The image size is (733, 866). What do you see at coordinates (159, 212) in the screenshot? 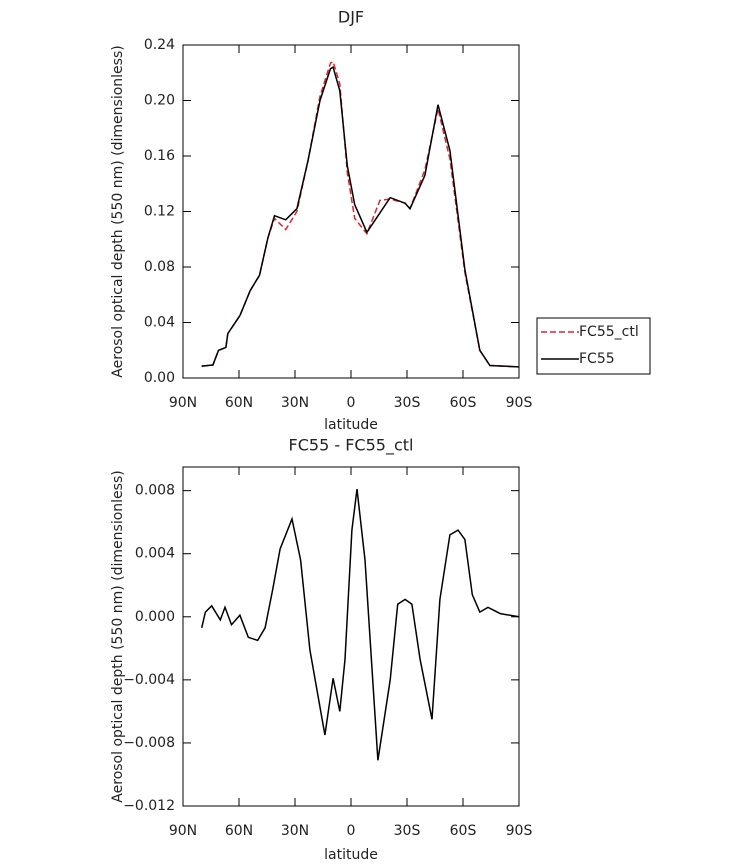
I see `y-tick-label: 0.12` at bounding box center [159, 212].